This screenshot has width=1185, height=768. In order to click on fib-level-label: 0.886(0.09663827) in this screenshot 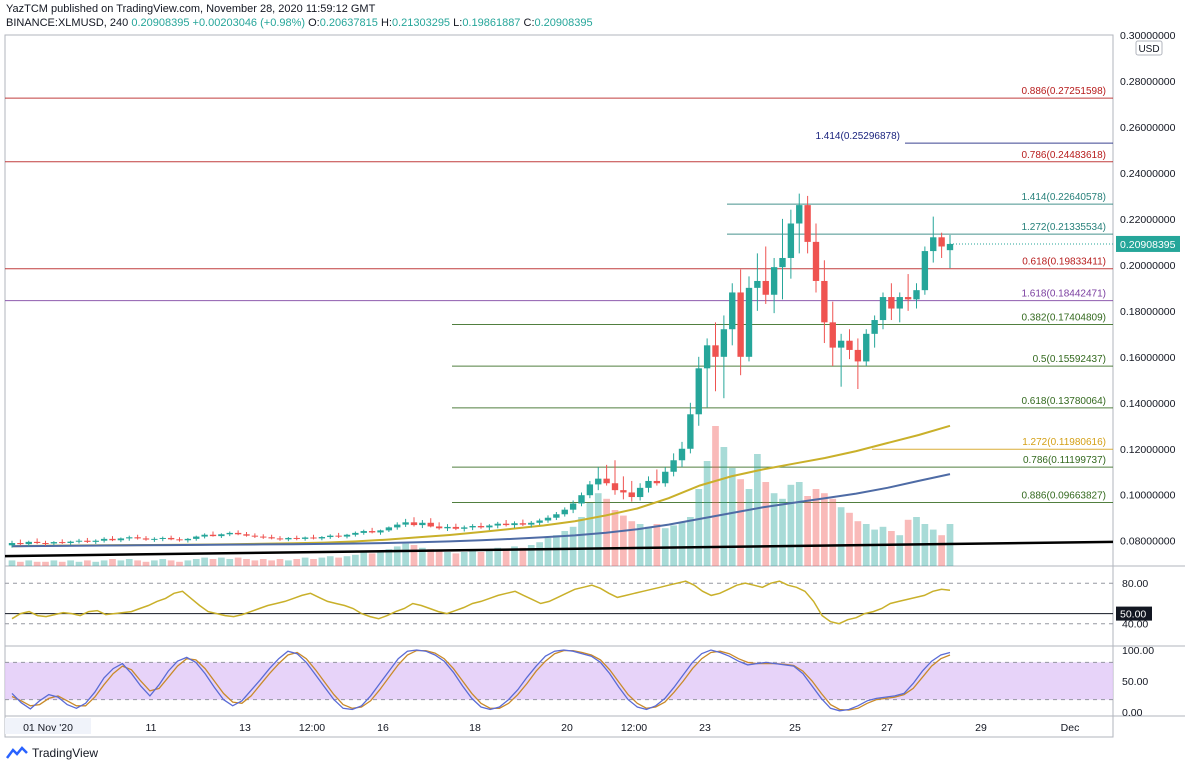, I will do `click(1063, 495)`.